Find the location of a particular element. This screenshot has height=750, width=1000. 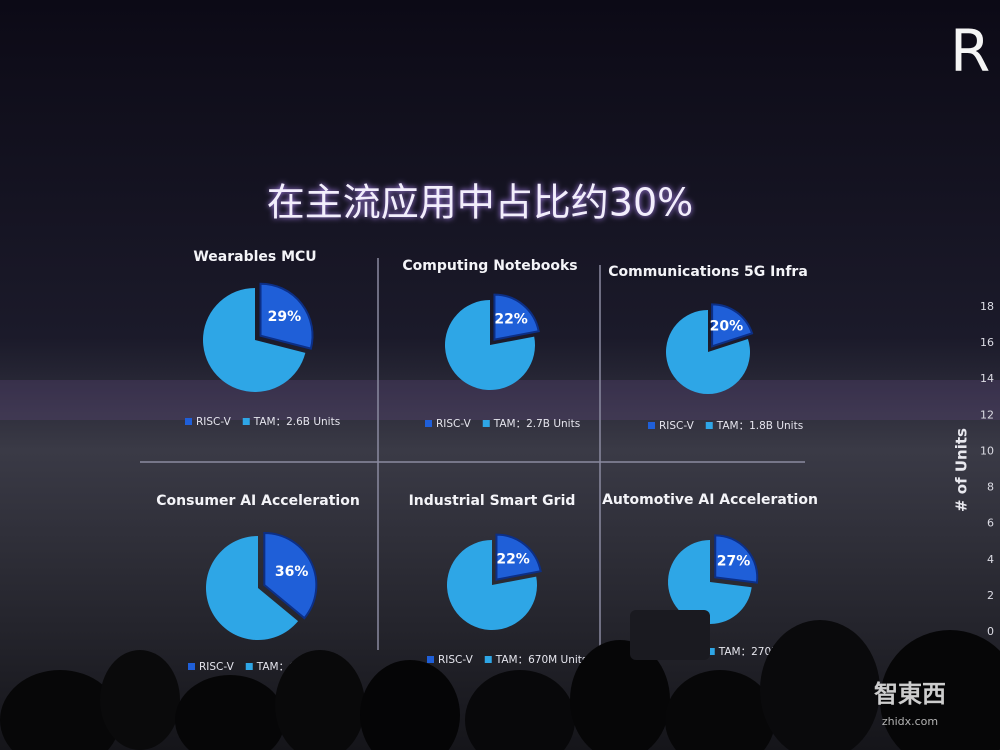

side-tick-label: 12 is located at coordinates (987, 414).